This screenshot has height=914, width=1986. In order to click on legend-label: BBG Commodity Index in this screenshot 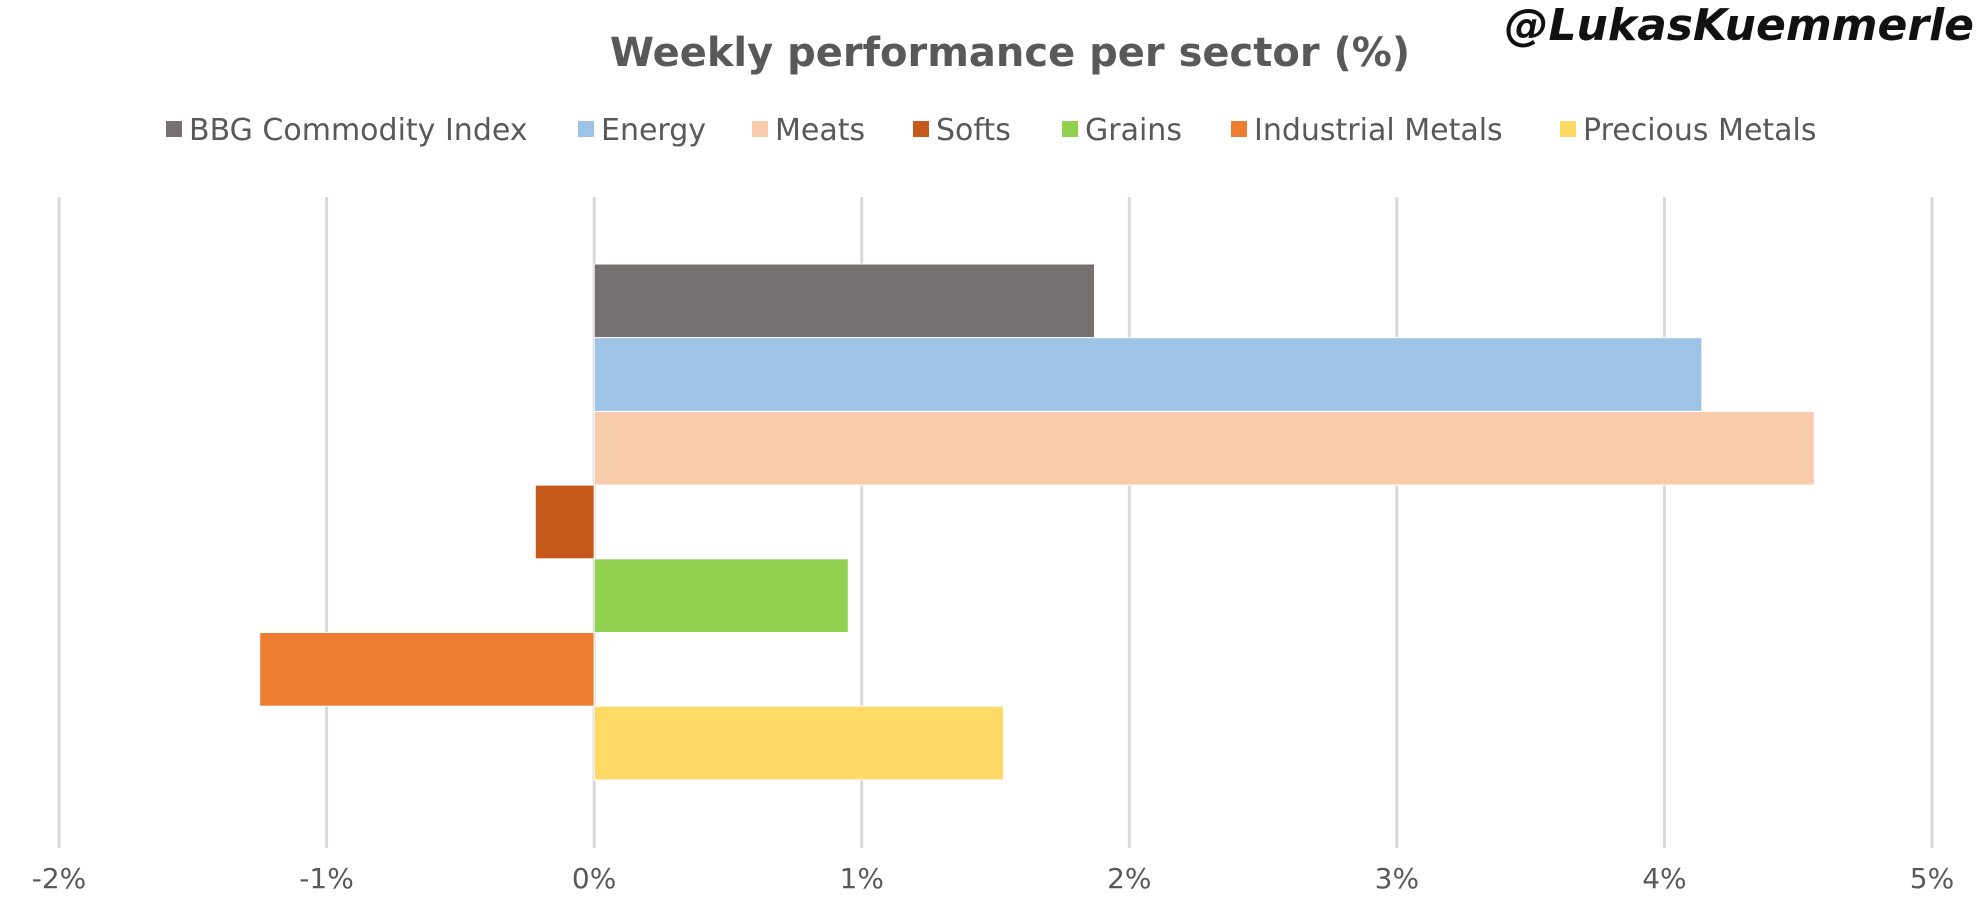, I will do `click(358, 130)`.